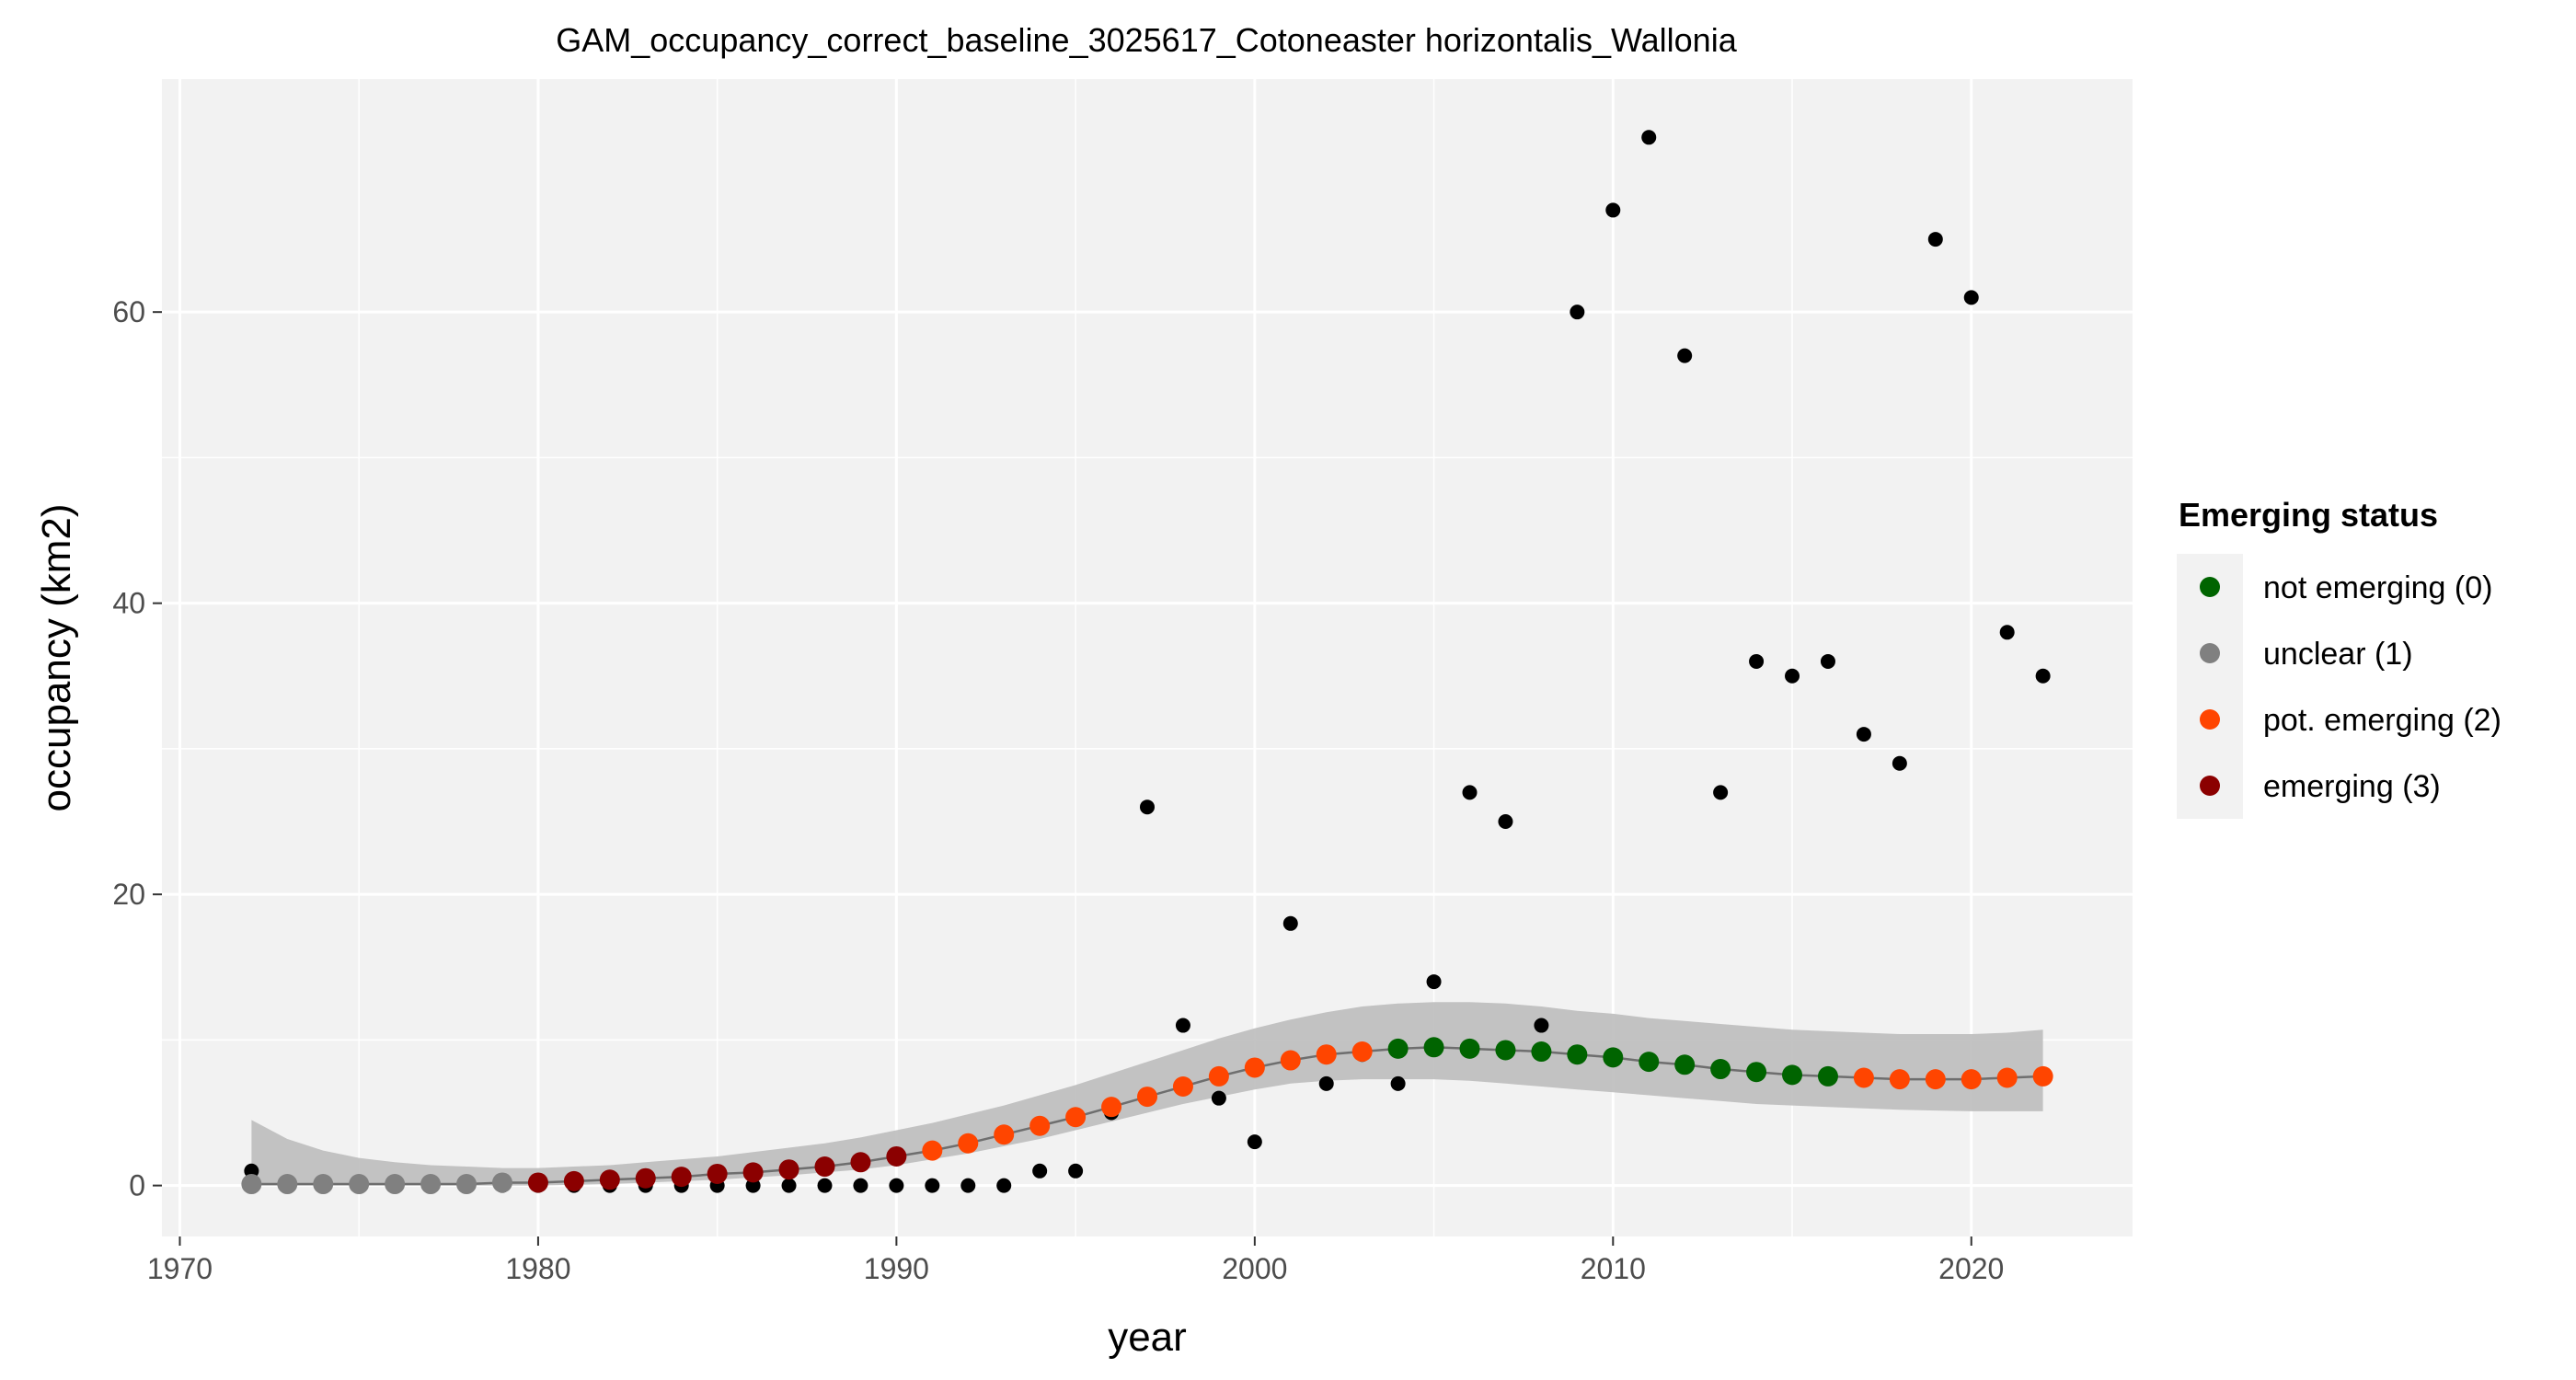 The width and height of the screenshot is (2576, 1380). Describe the element at coordinates (56, 657) in the screenshot. I see `y-axis-title: occupancy (km2)` at that location.